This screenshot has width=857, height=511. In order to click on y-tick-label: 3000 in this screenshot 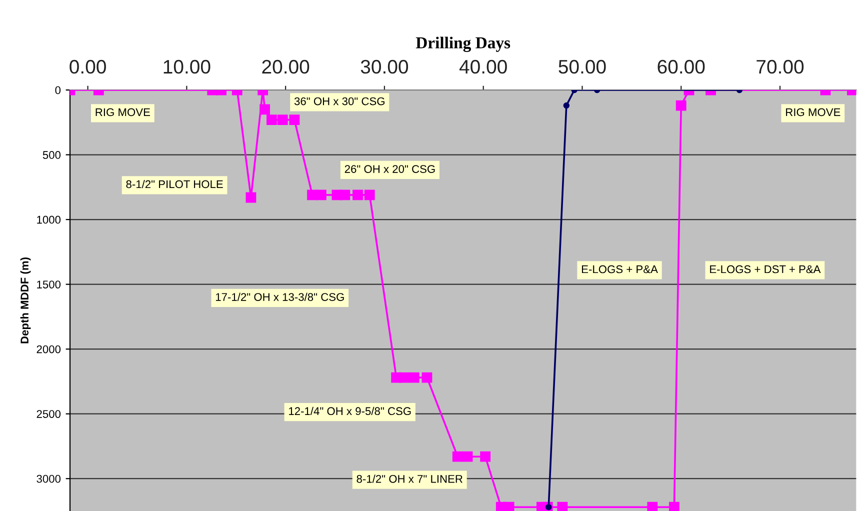, I will do `click(48, 478)`.